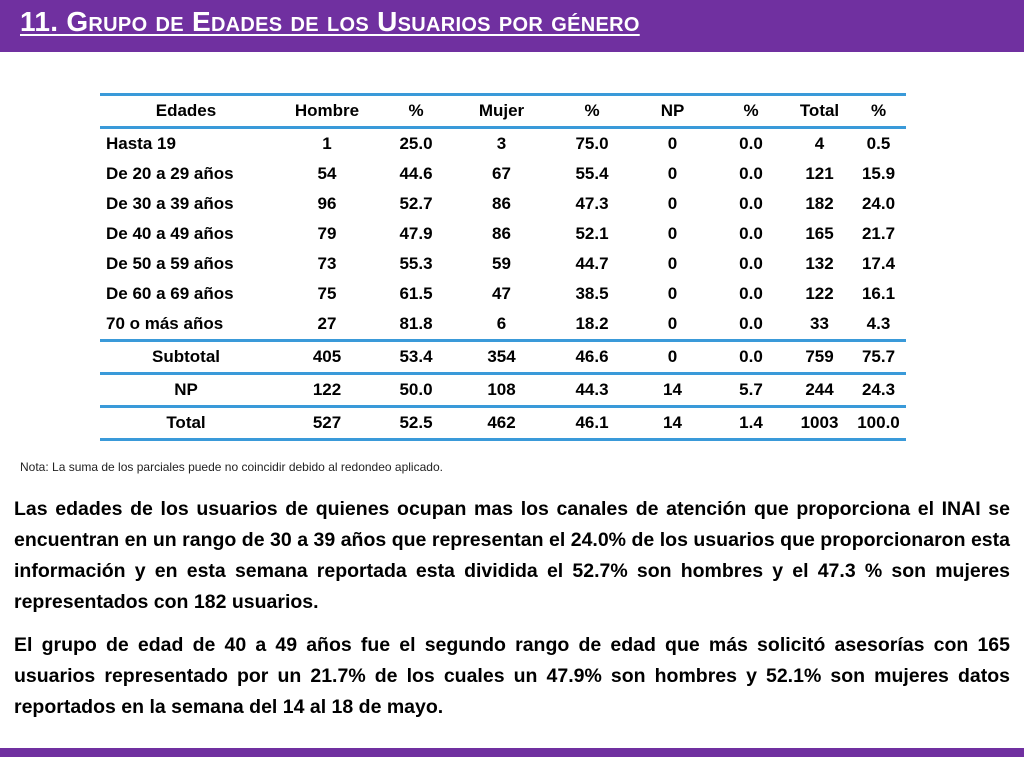 This screenshot has width=1024, height=768. I want to click on row-label: De 50 a 59 años, so click(170, 263).